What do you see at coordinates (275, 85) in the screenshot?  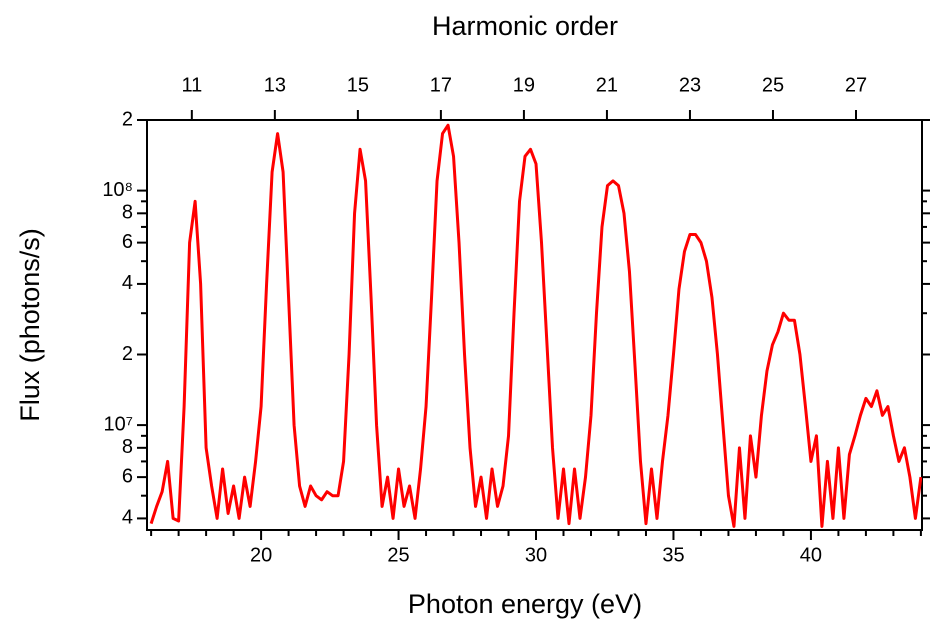 I see `top-tick-label: 13` at bounding box center [275, 85].